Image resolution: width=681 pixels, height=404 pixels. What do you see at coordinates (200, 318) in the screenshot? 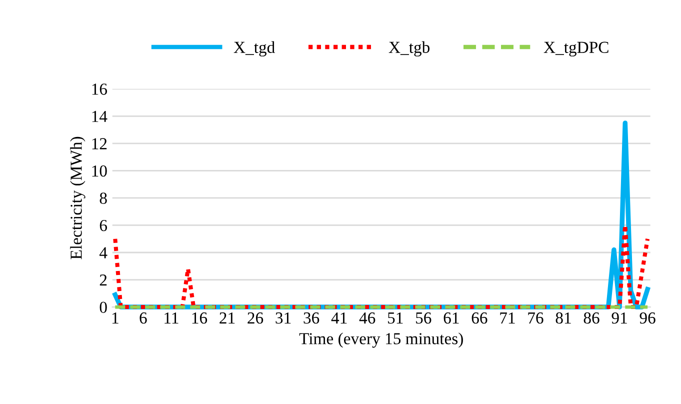
I see `x-tick-label: 16` at bounding box center [200, 318].